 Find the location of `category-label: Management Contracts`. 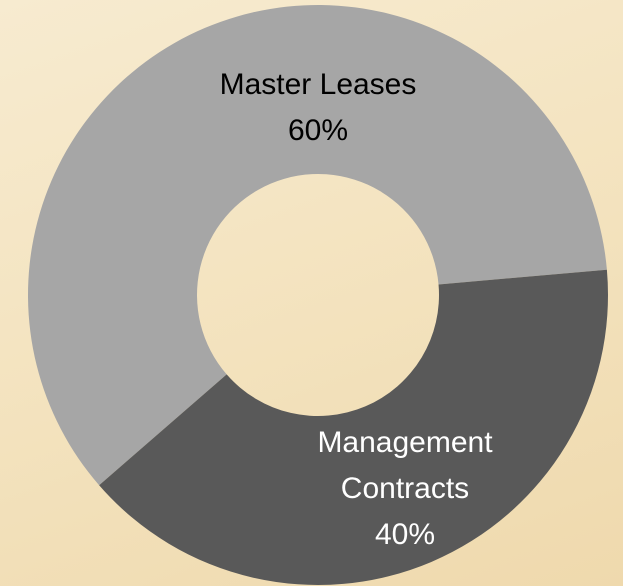

category-label: Management Contracts is located at coordinates (405, 465).